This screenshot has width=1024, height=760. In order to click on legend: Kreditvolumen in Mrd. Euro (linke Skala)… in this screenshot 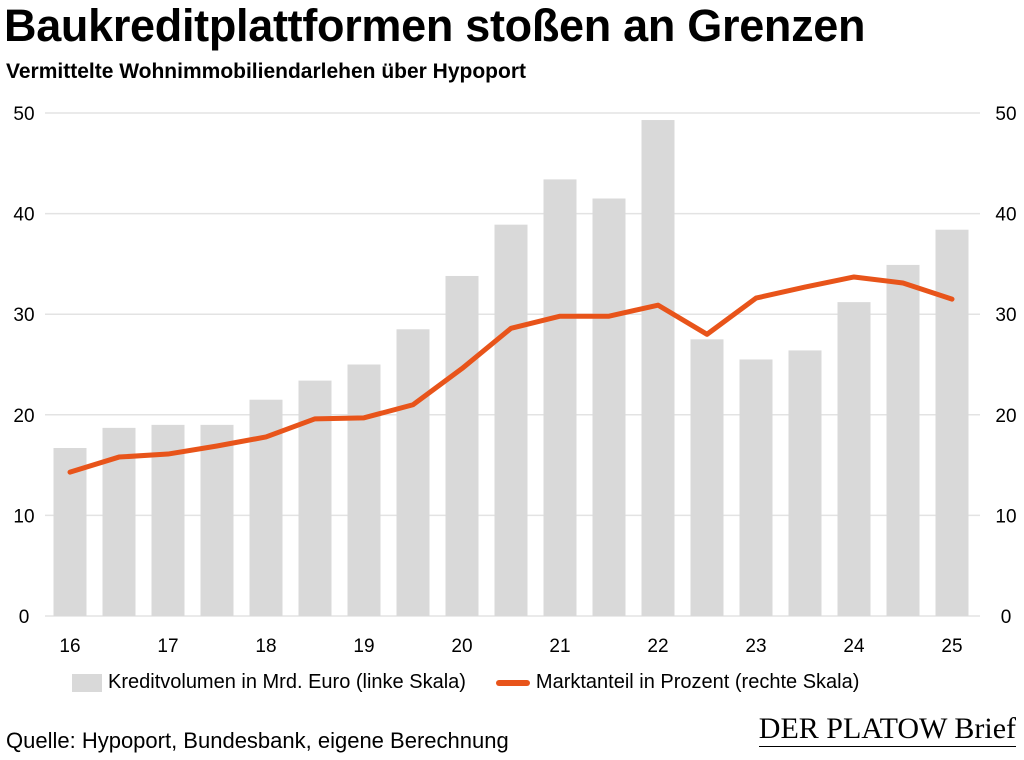, I will do `click(465, 682)`.